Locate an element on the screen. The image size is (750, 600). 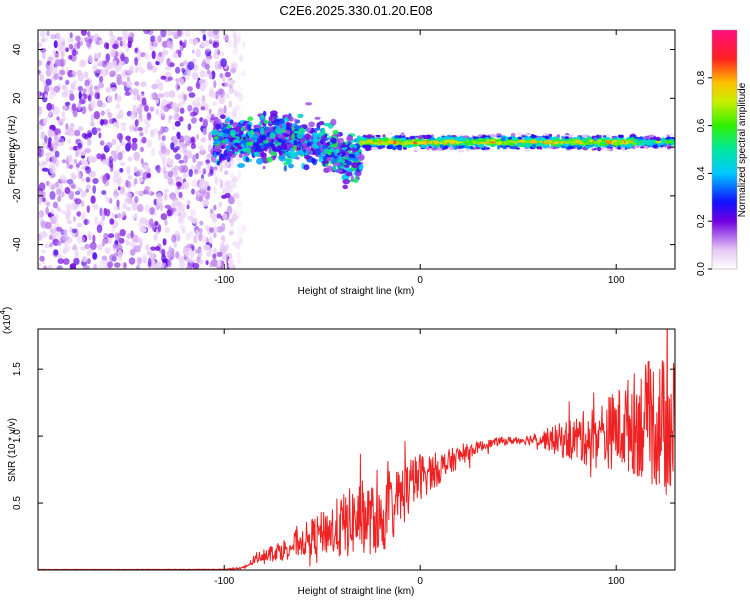
spectrogram-ytick-label: 0 is located at coordinates (17, 147).